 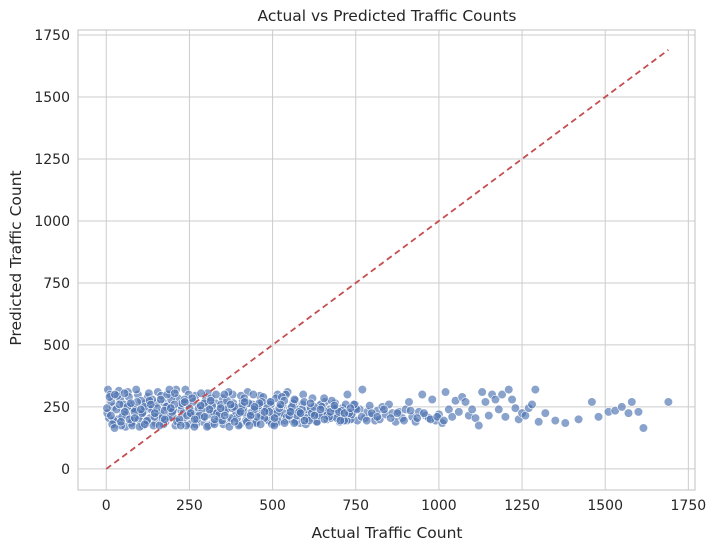 What do you see at coordinates (355, 506) in the screenshot?
I see `x-tick-label: 750` at bounding box center [355, 506].